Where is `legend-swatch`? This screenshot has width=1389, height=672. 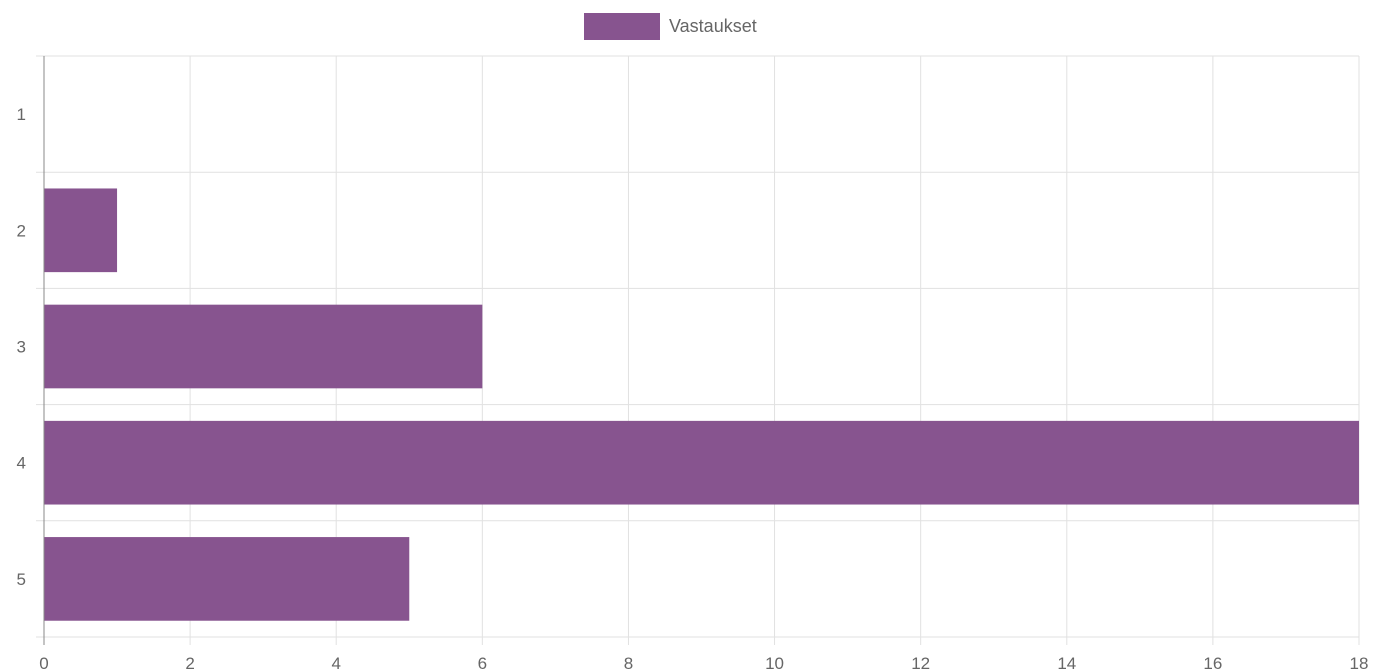 legend-swatch is located at coordinates (622, 26).